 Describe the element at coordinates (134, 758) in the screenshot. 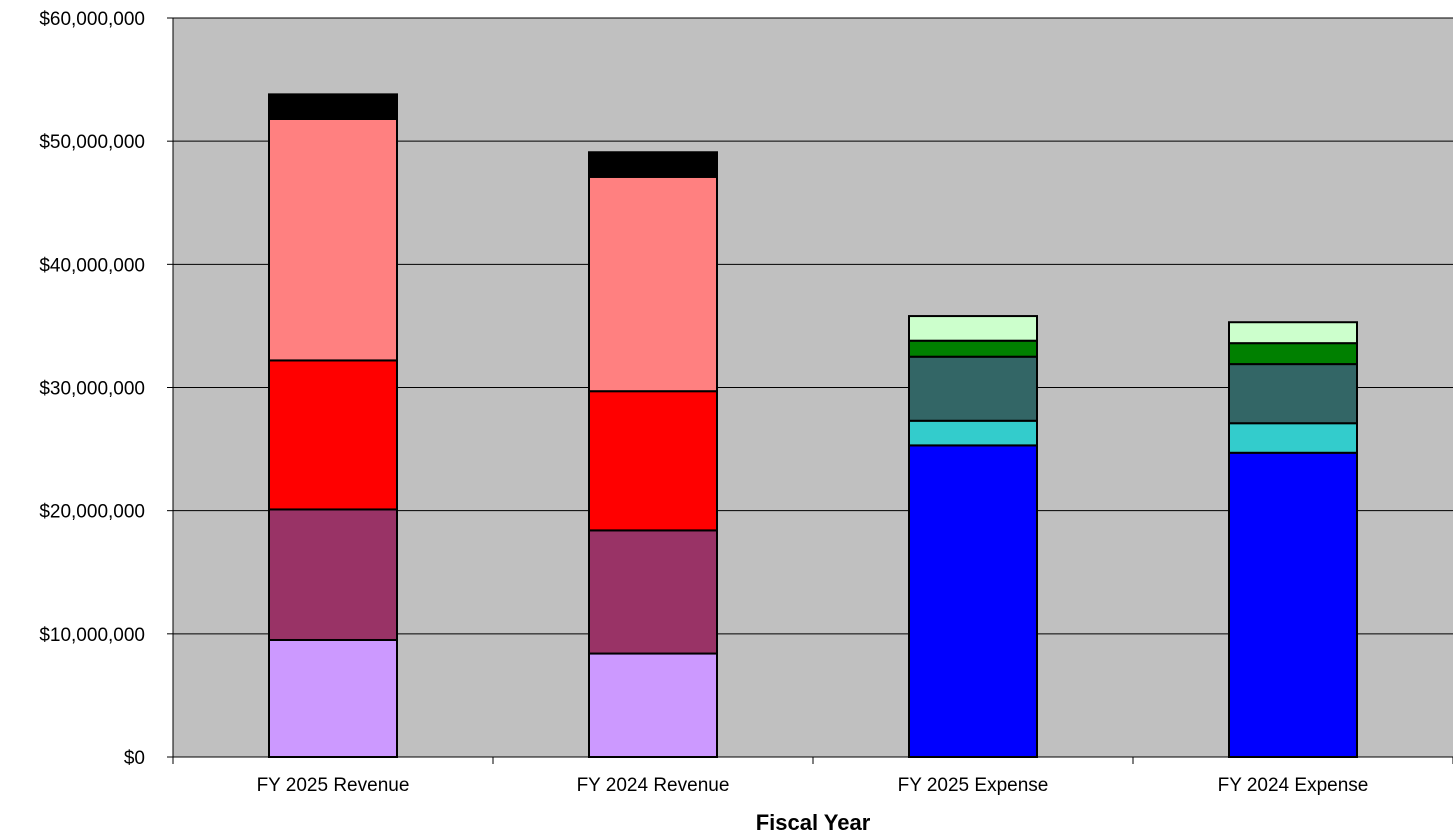

I see `y-tick-label: $0` at that location.